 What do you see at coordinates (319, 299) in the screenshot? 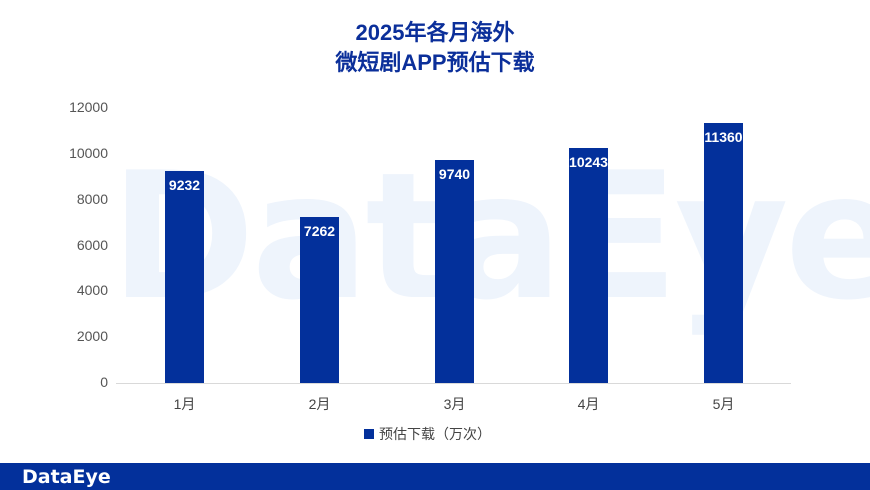
I see `bar: 7262` at bounding box center [319, 299].